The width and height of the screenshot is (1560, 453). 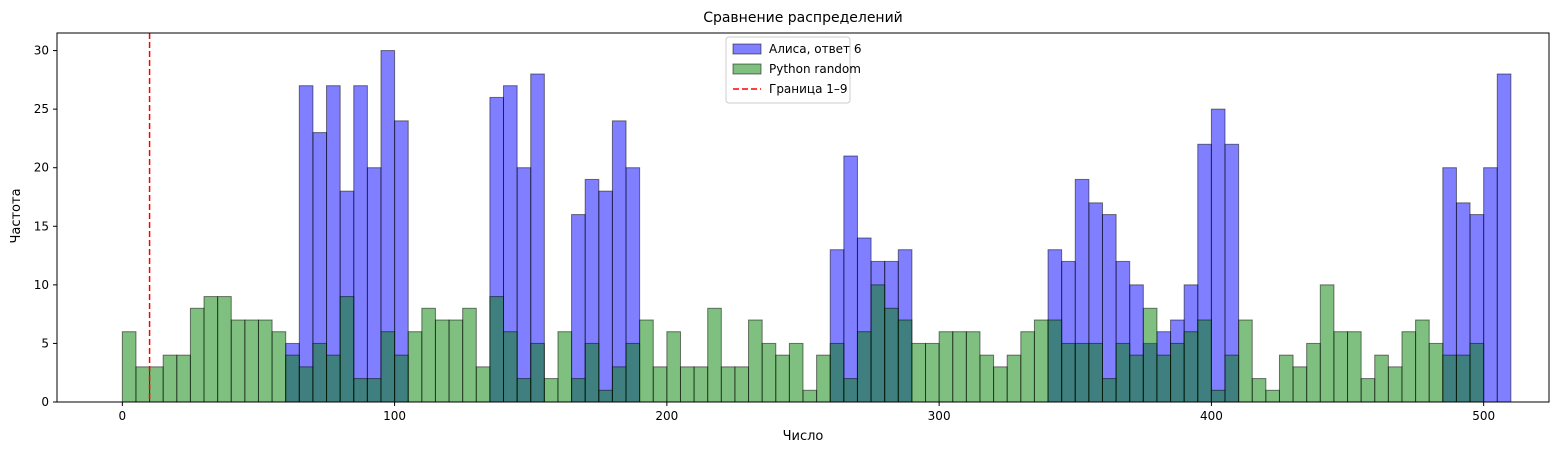 What do you see at coordinates (394, 416) in the screenshot?
I see `x-tick-label: 100` at bounding box center [394, 416].